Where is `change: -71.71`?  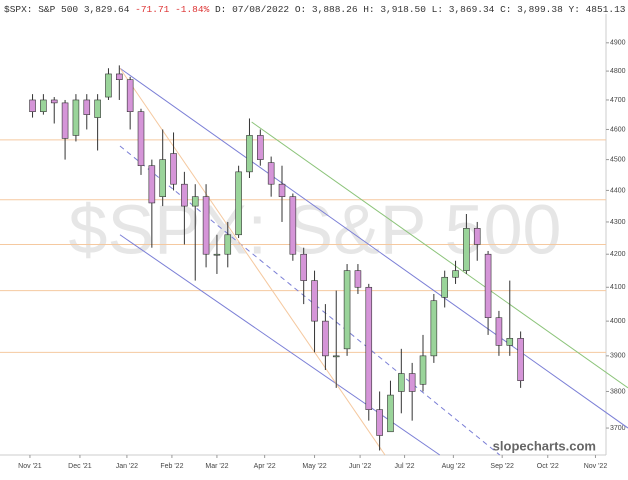
change: -71.71 is located at coordinates (152, 9).